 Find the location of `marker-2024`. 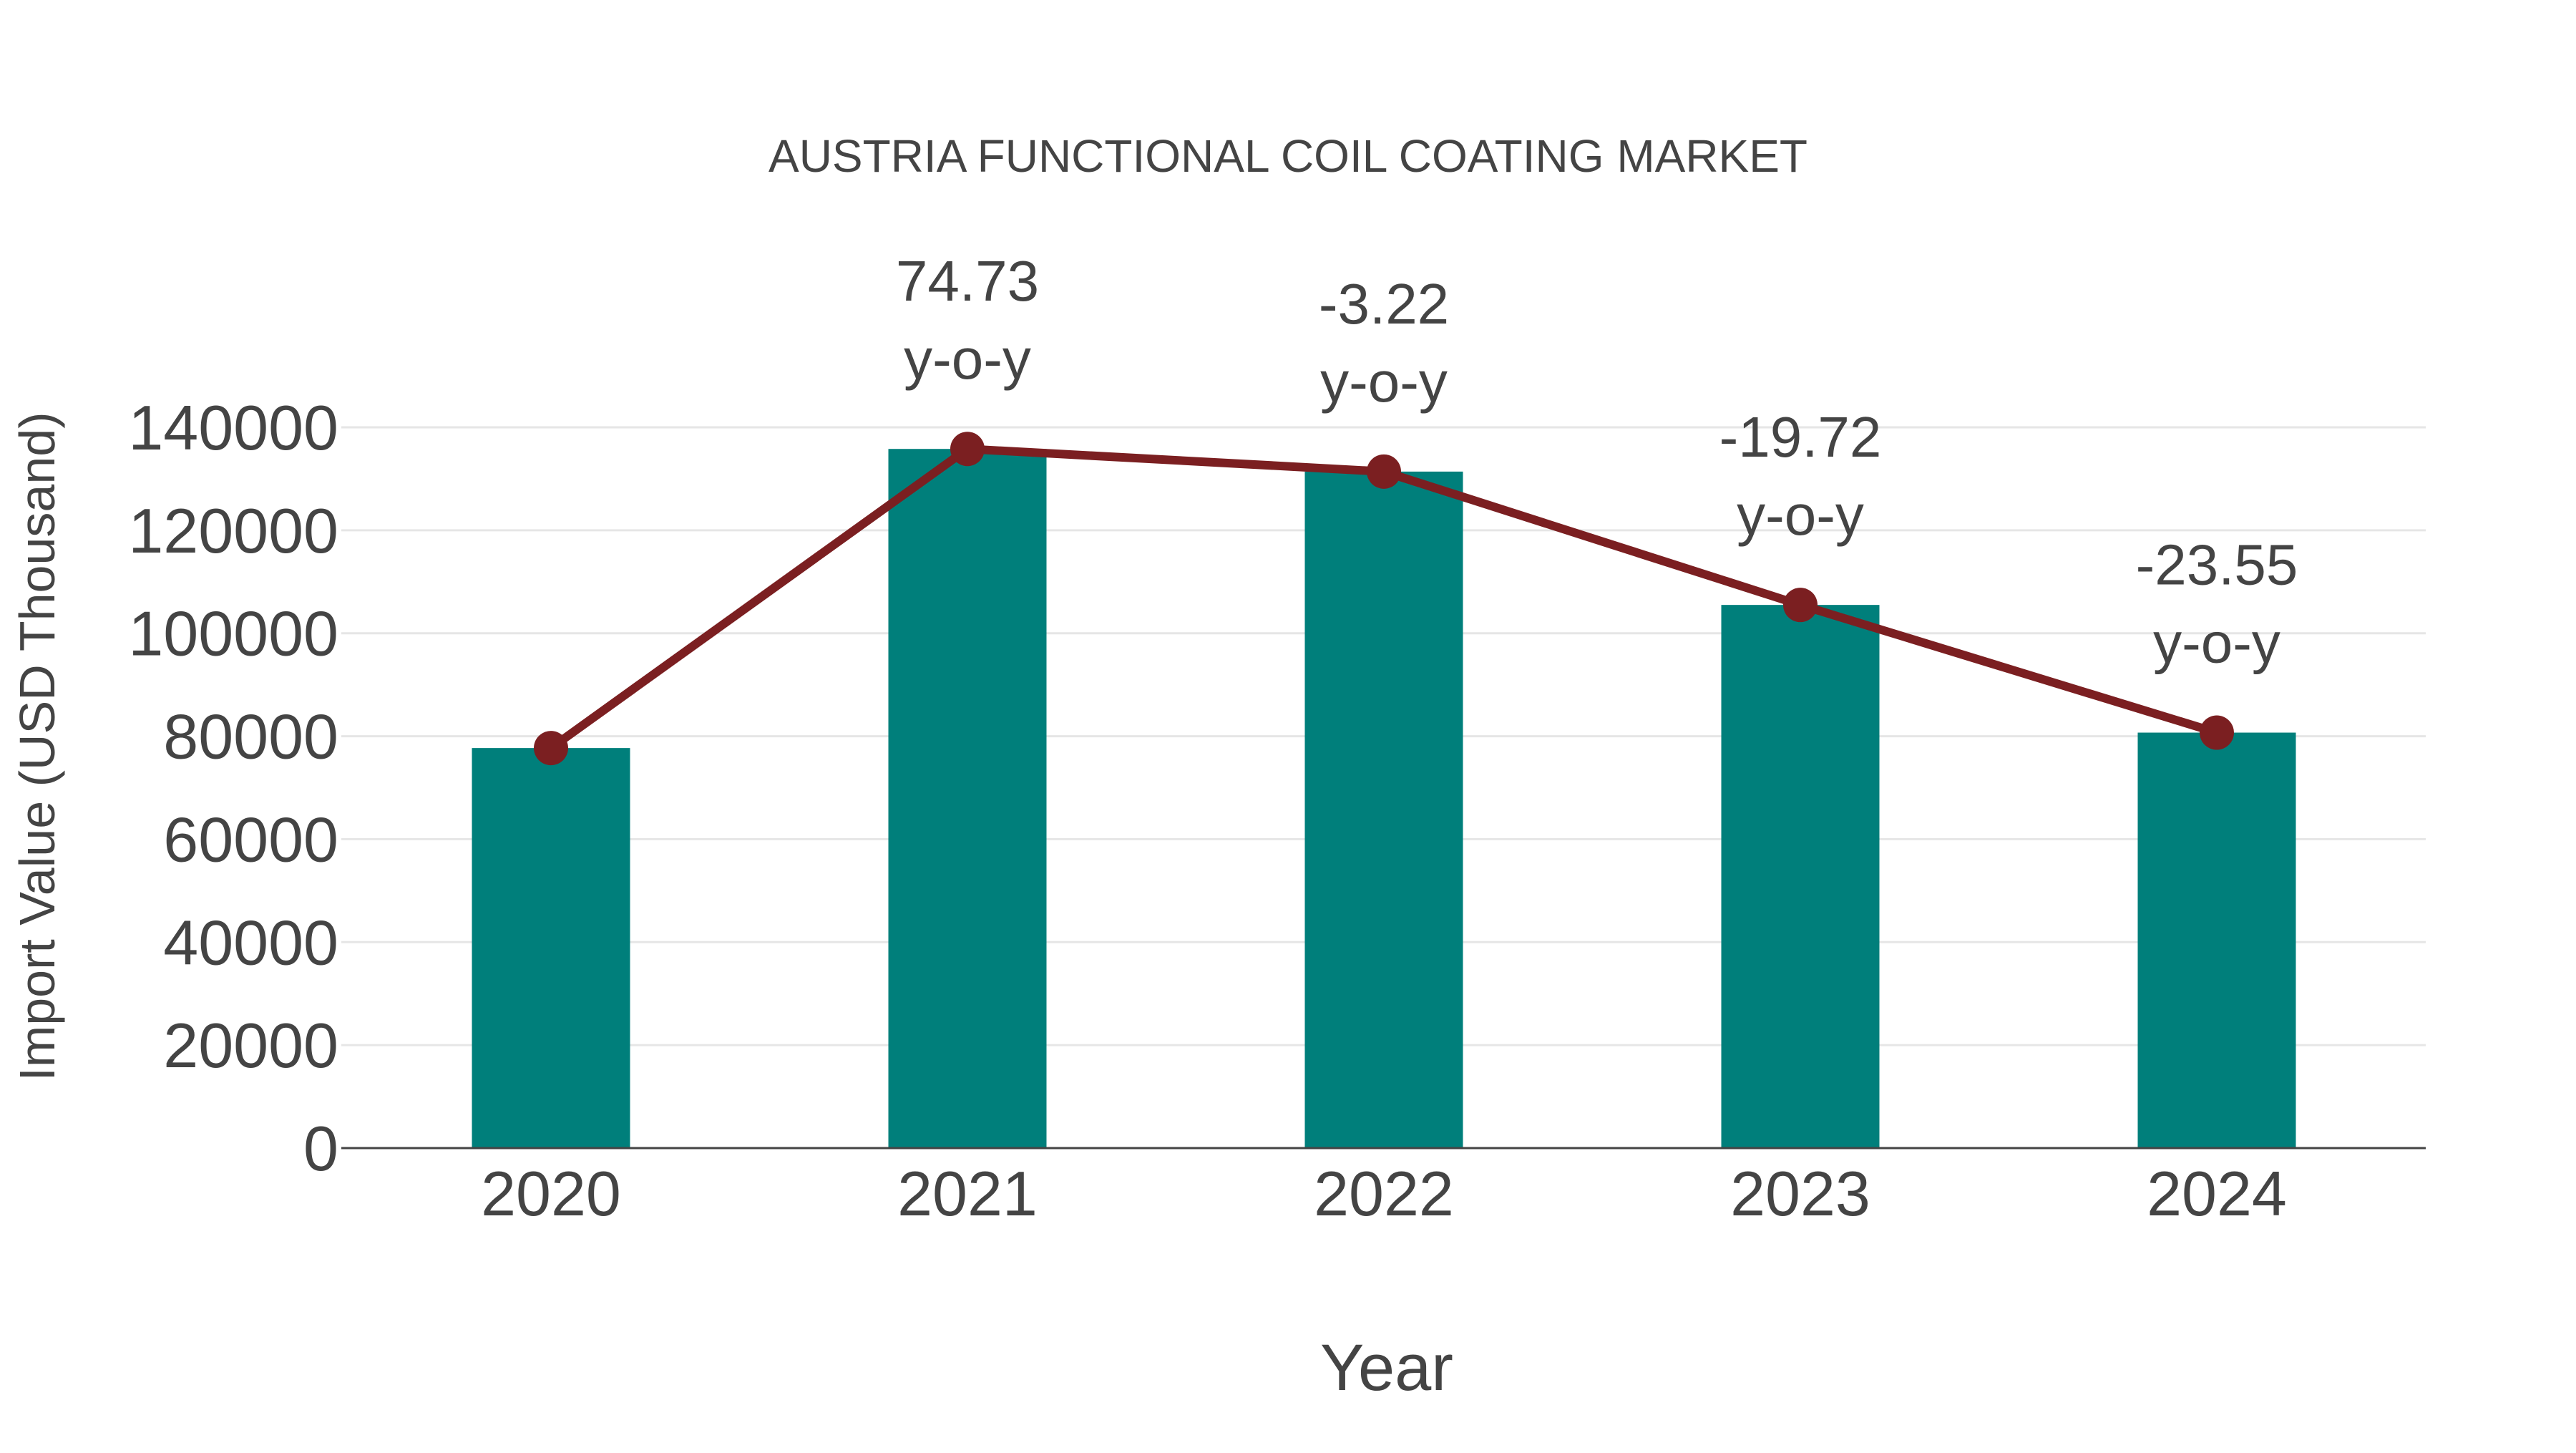

marker-2024 is located at coordinates (2217, 732).